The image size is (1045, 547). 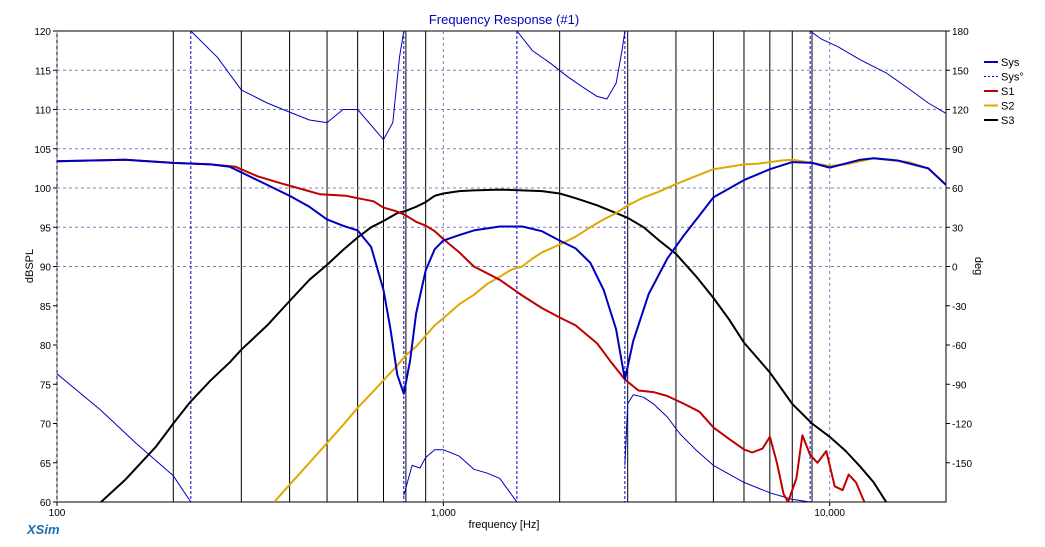 I want to click on y2-tick-label: -60, so click(x=959, y=346).